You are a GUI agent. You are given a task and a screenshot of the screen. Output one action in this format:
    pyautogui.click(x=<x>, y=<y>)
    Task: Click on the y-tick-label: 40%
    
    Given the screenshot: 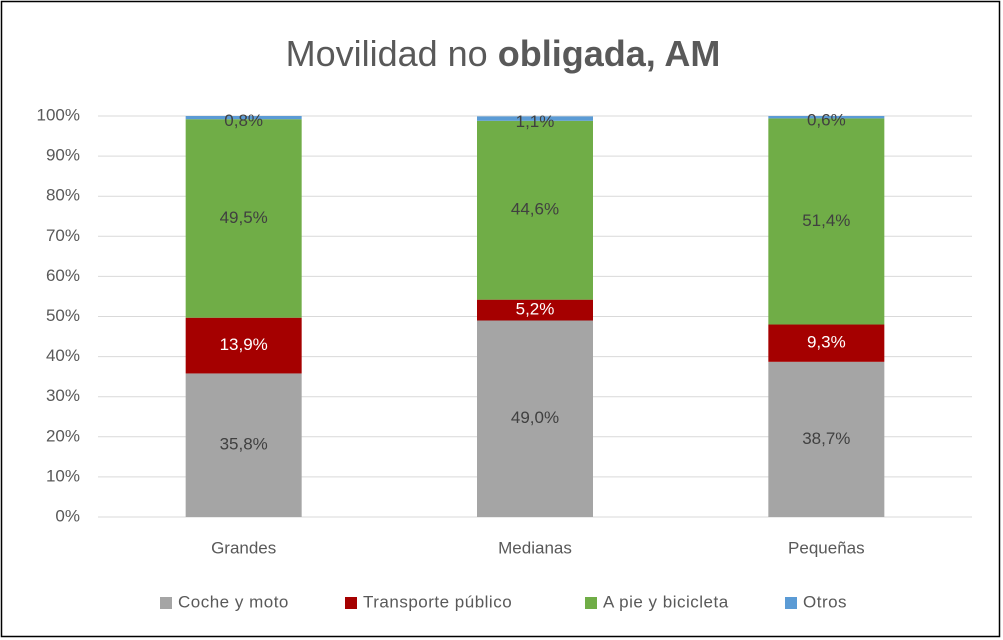 What is the action you would take?
    pyautogui.click(x=63, y=355)
    